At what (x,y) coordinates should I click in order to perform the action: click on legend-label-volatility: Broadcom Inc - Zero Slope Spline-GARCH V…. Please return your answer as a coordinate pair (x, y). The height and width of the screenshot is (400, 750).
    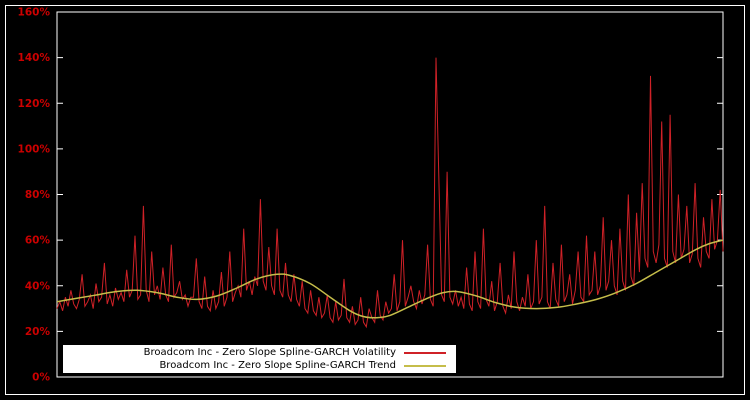
    Looking at the image, I should click on (269, 352).